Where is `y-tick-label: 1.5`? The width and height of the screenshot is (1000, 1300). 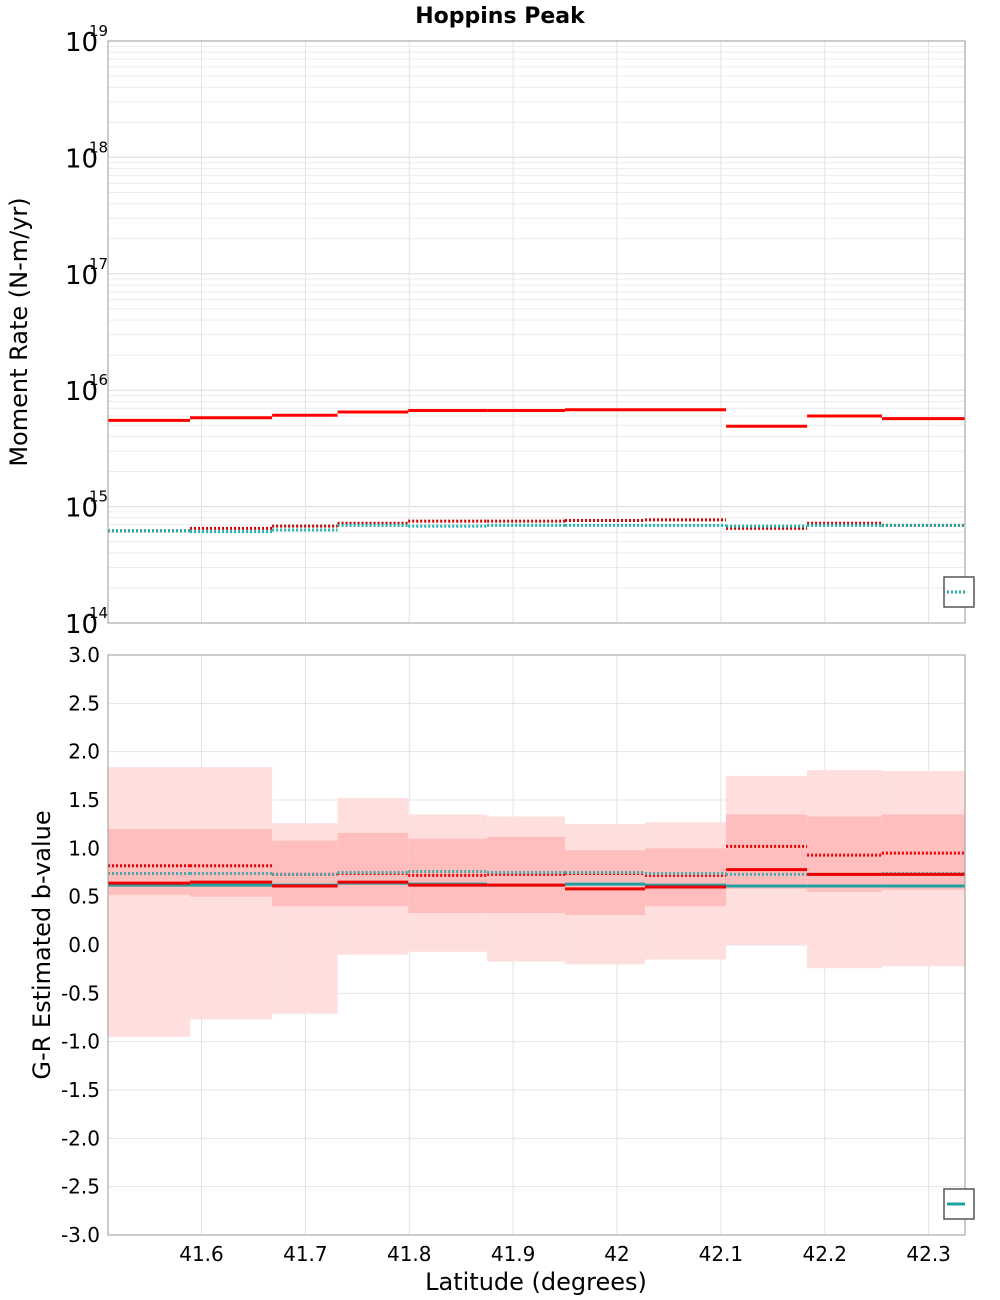
y-tick-label: 1.5 is located at coordinates (84, 800).